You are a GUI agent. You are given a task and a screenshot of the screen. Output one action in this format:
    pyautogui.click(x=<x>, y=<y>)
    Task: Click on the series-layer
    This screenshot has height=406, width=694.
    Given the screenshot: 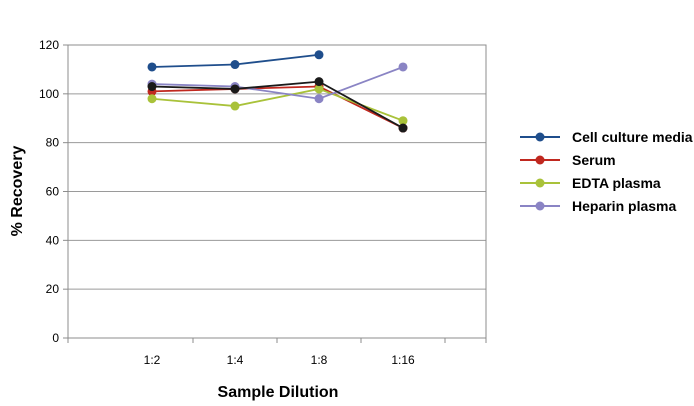 What is the action you would take?
    pyautogui.click(x=277, y=91)
    